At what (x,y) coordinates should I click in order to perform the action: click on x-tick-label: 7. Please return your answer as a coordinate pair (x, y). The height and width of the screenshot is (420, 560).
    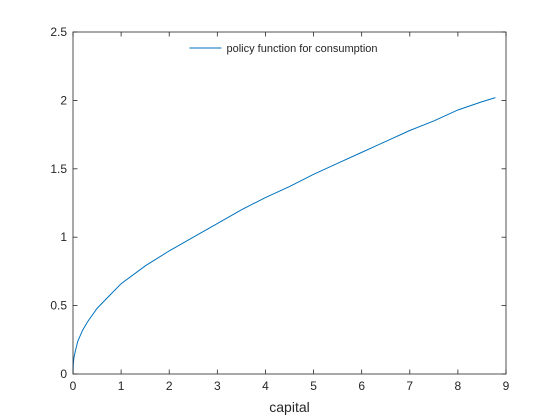
    Looking at the image, I should click on (409, 386).